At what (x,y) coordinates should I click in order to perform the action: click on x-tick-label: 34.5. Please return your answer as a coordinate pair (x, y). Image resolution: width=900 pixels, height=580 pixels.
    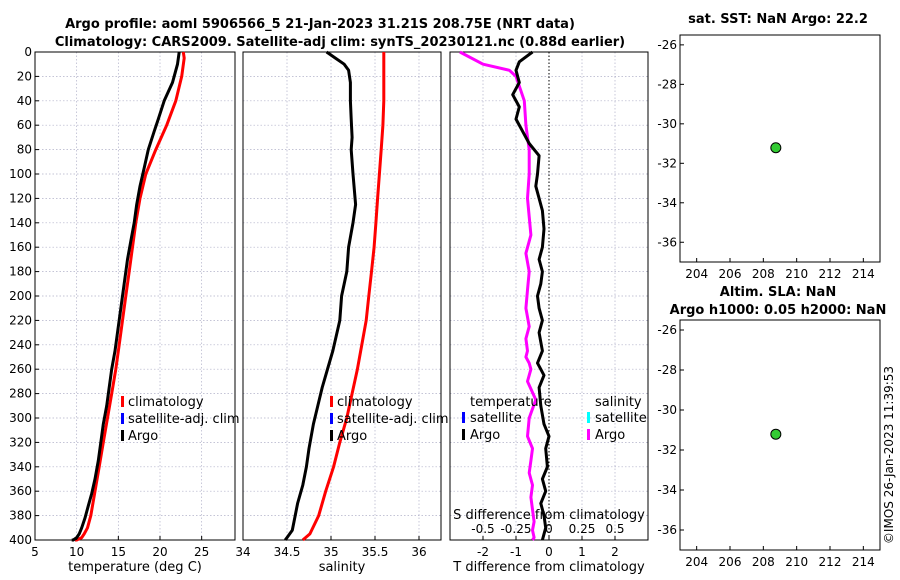
    Looking at the image, I should click on (287, 552).